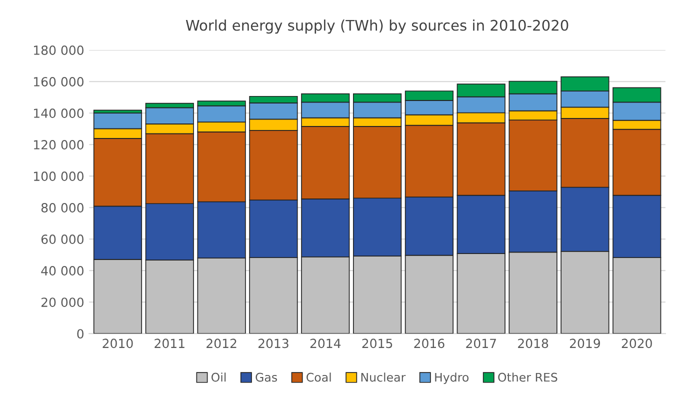 Image resolution: width=686 pixels, height=417 pixels. I want to click on legend-label: Oil, so click(219, 377).